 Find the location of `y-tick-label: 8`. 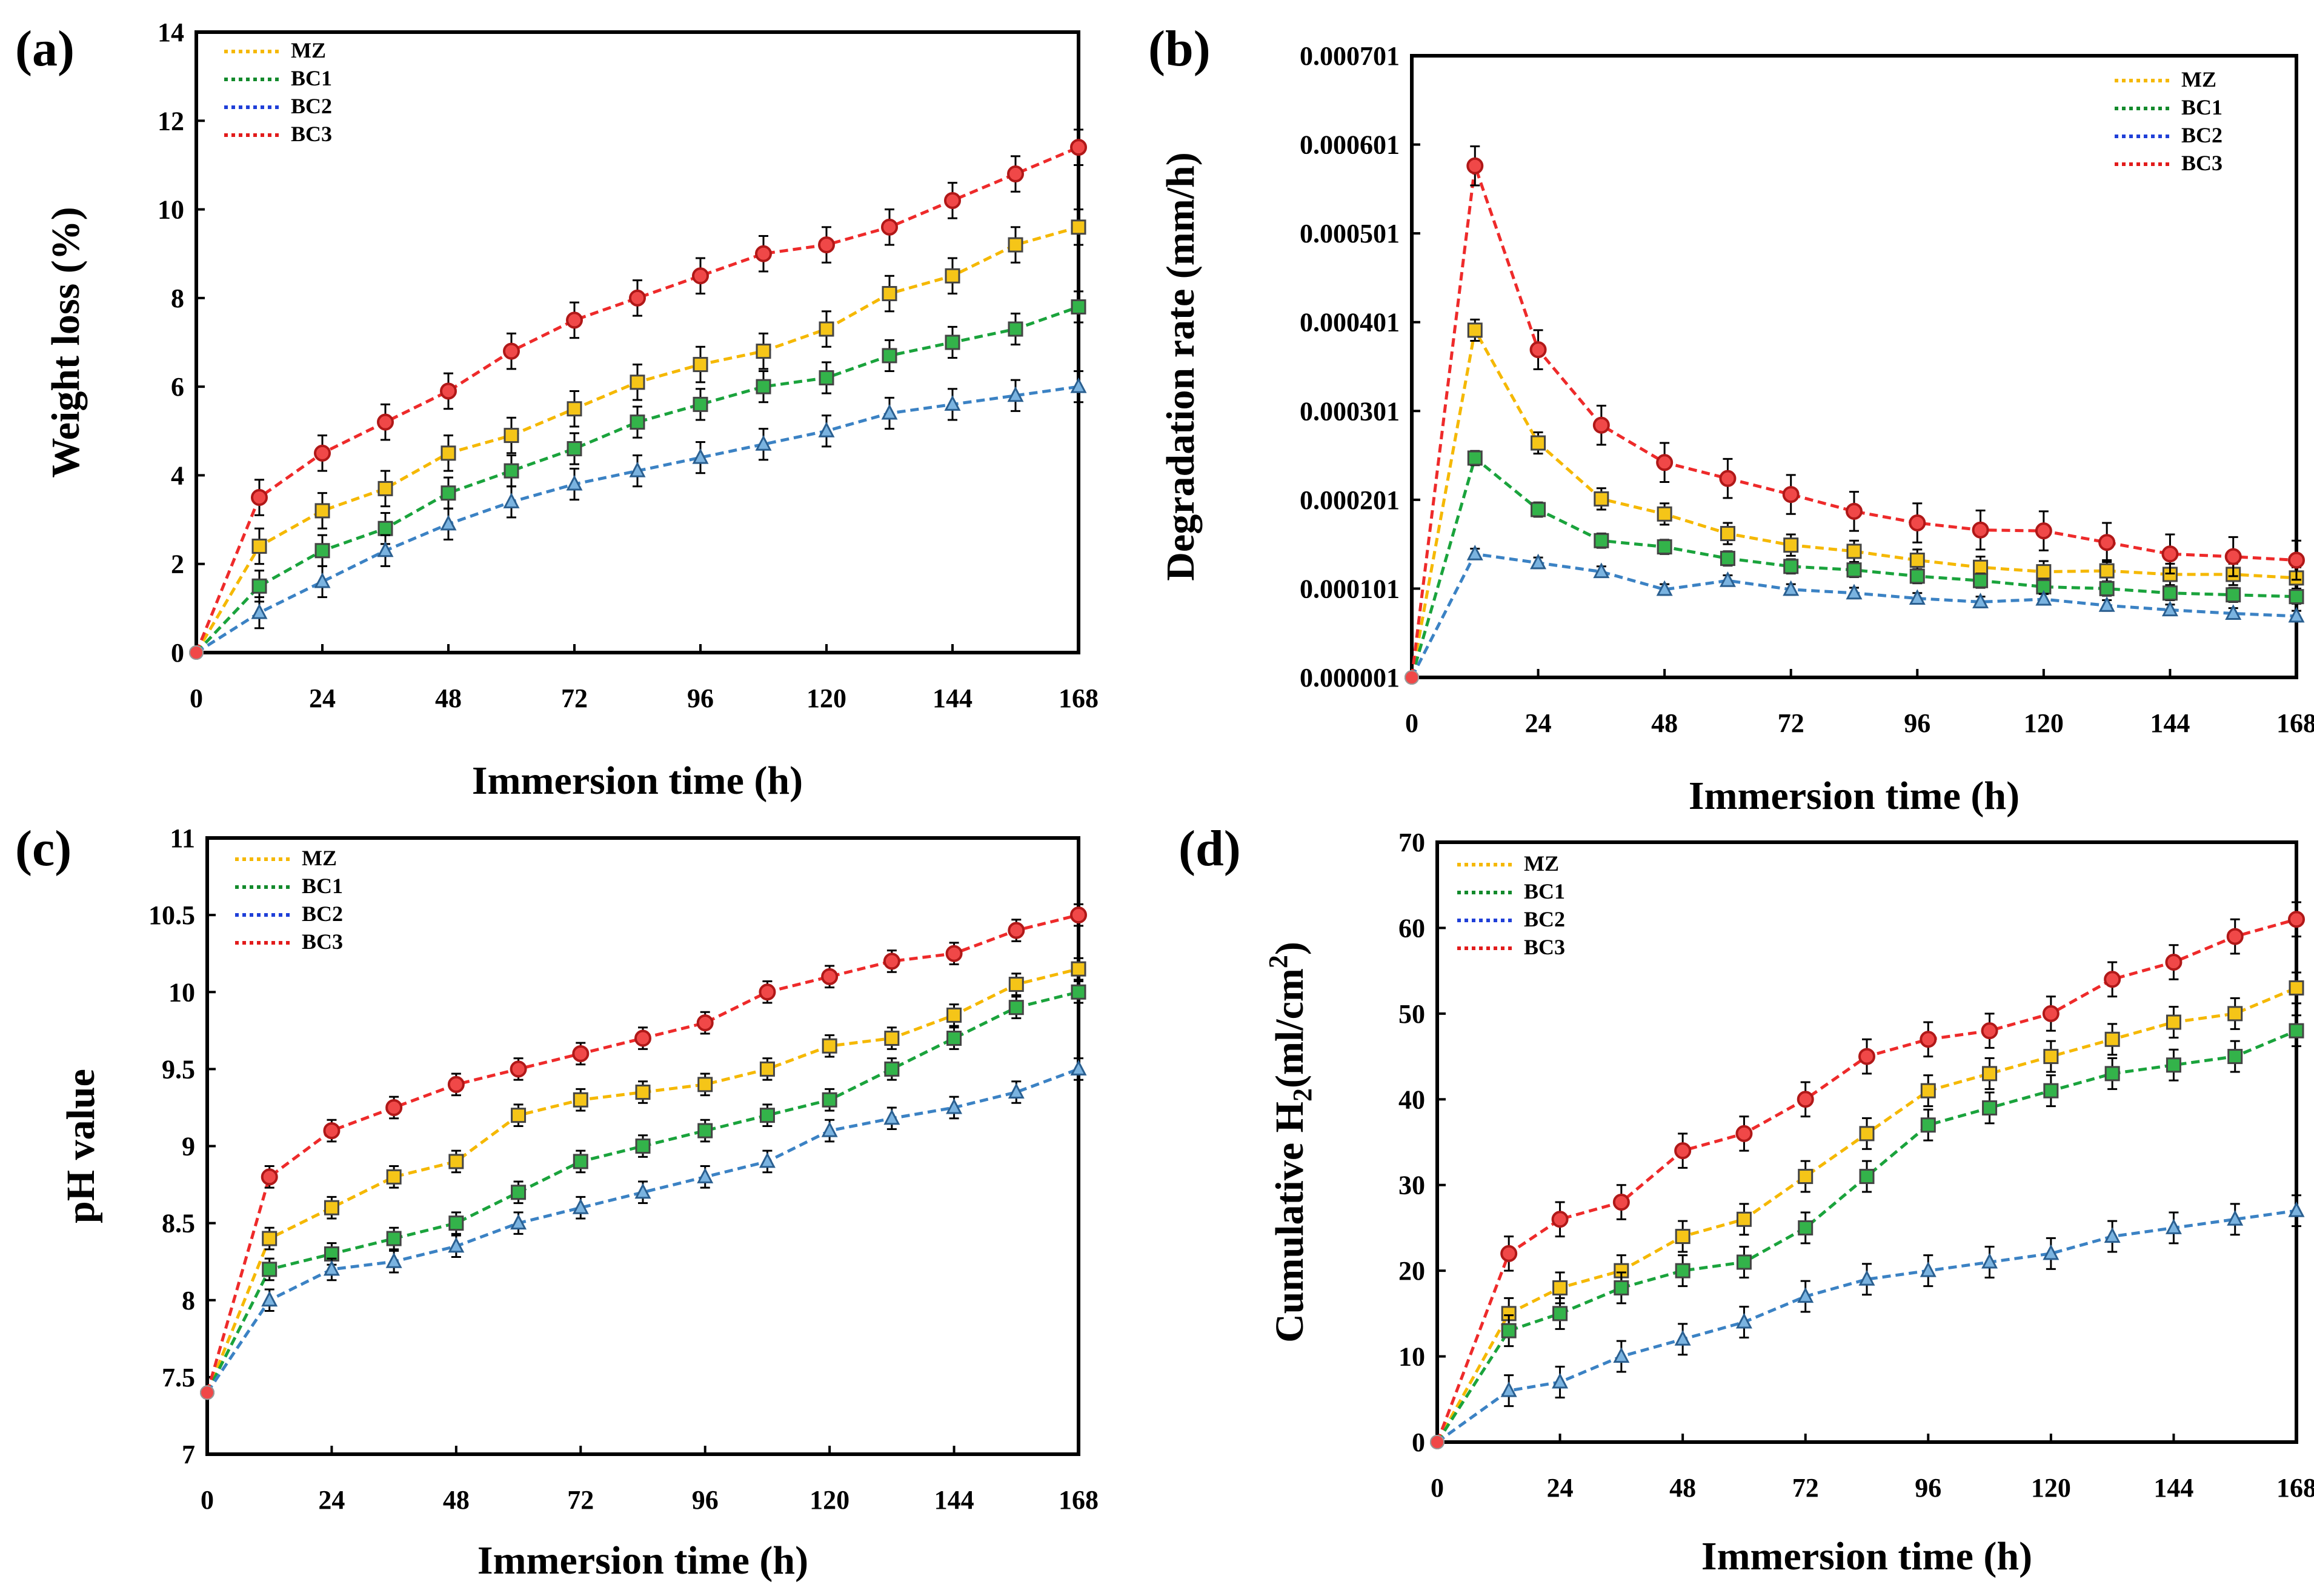

y-tick-label: 8 is located at coordinates (178, 298).